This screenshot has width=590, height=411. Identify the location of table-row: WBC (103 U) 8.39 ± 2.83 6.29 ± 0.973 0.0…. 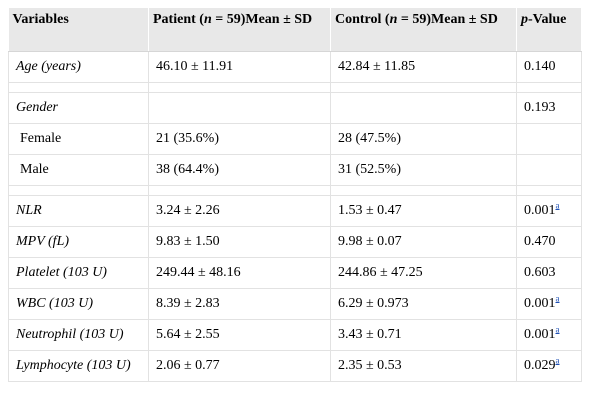
(295, 304).